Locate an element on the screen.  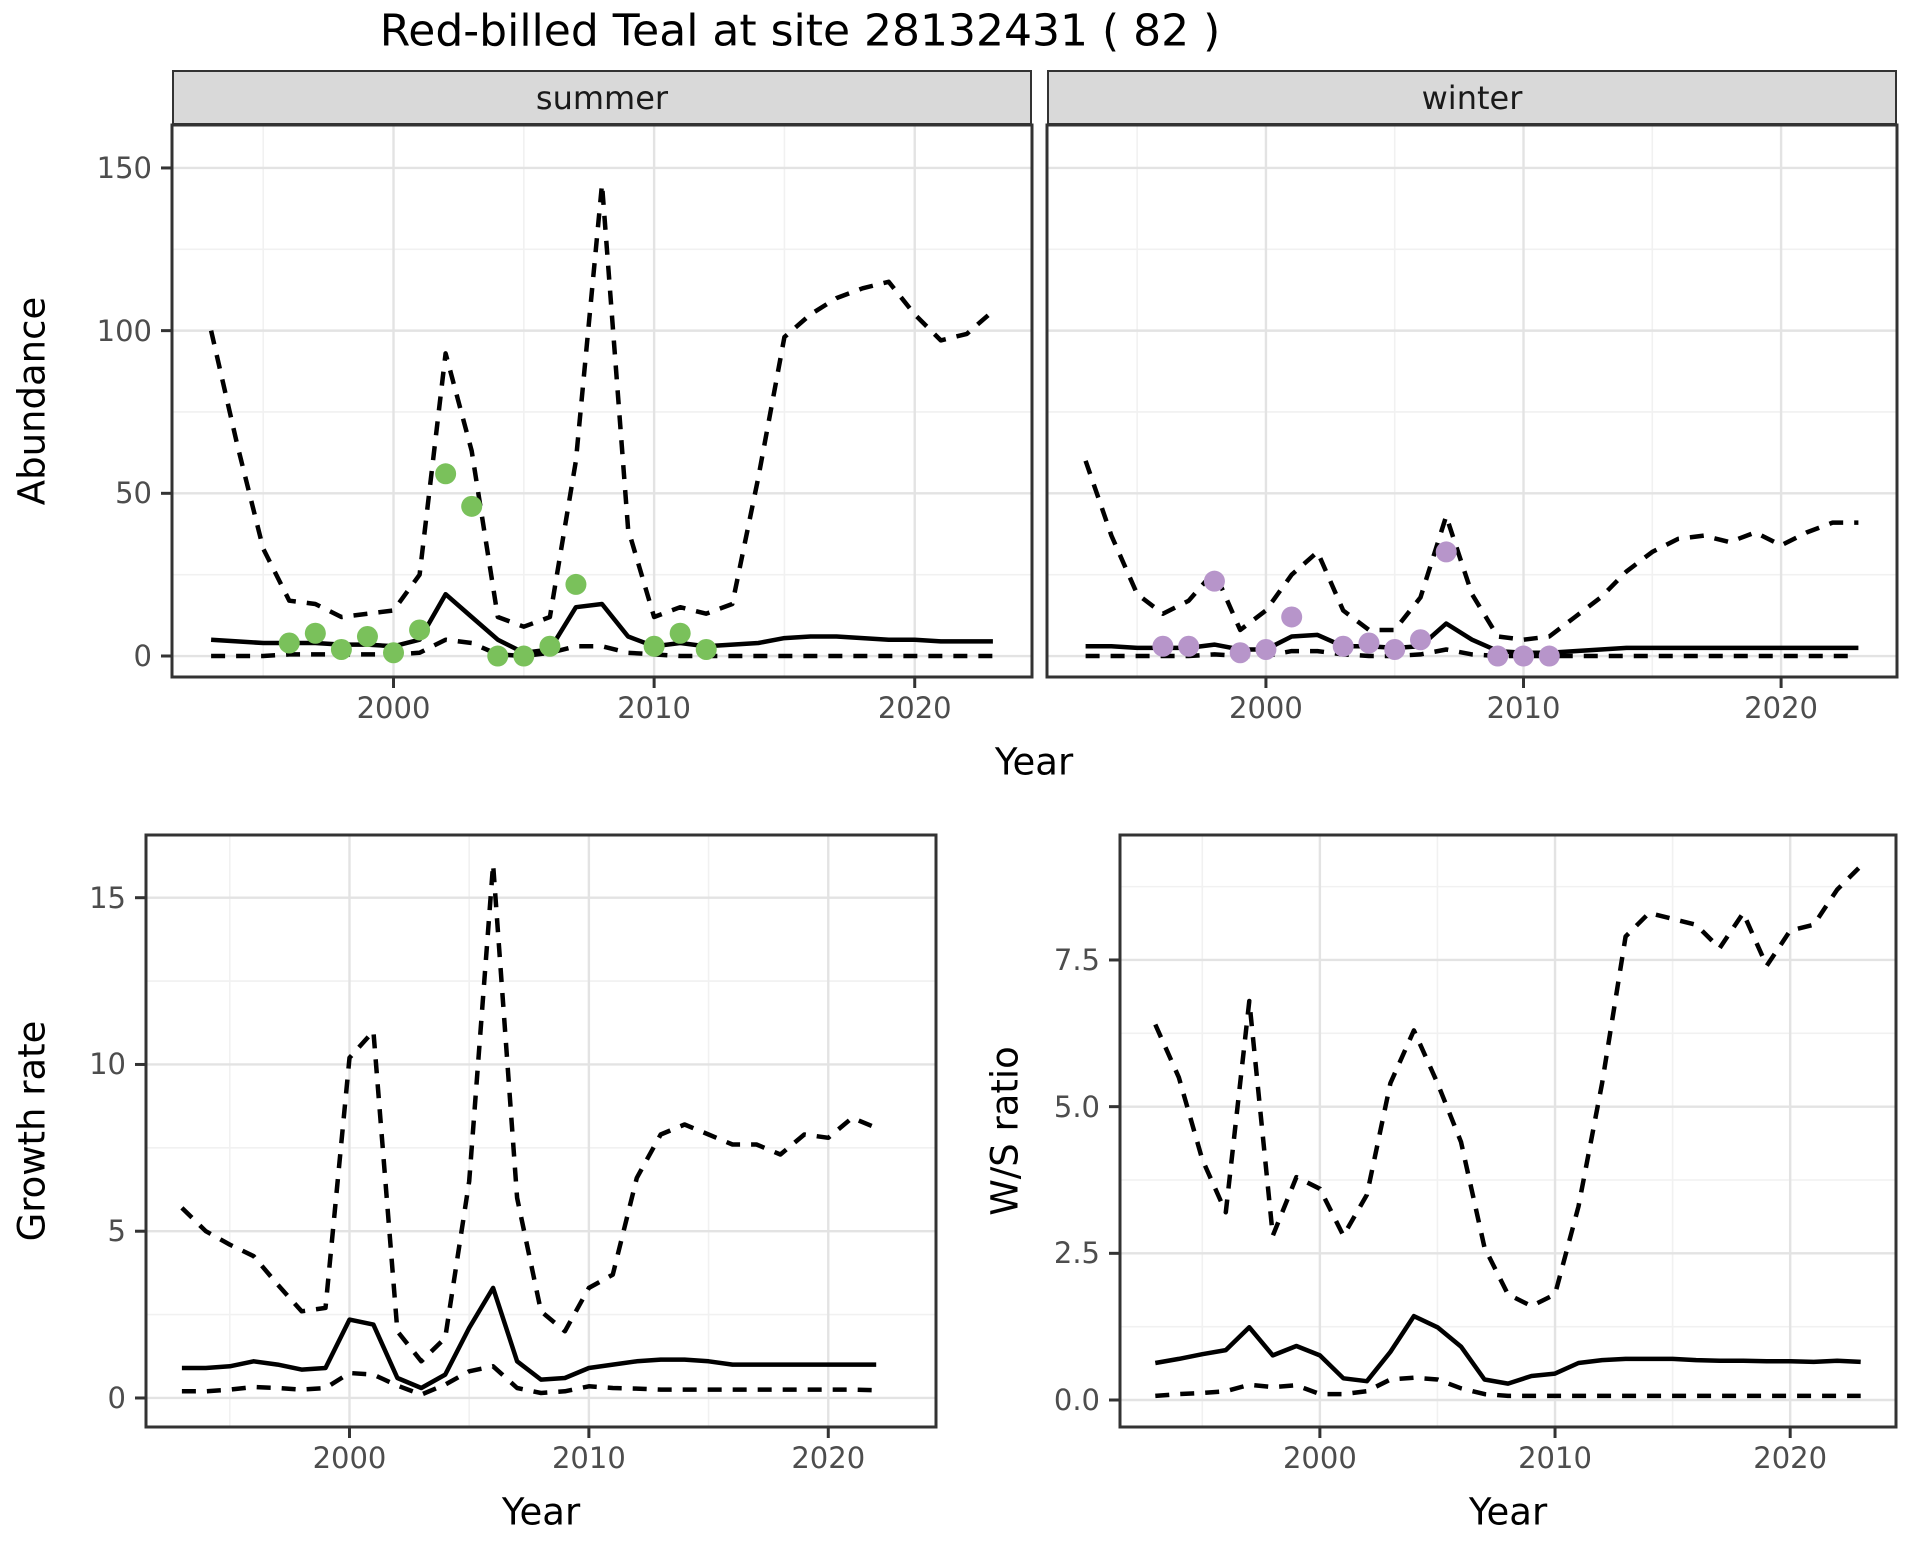
x-axis-title-year-ws: Year is located at coordinates (1508, 1512).